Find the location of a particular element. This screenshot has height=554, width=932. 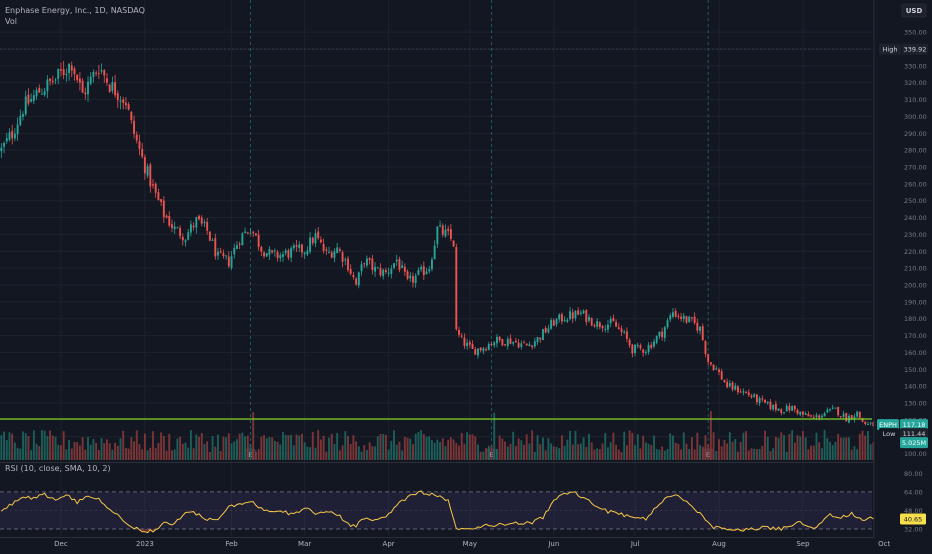

time-tick-label: Apr is located at coordinates (389, 544).